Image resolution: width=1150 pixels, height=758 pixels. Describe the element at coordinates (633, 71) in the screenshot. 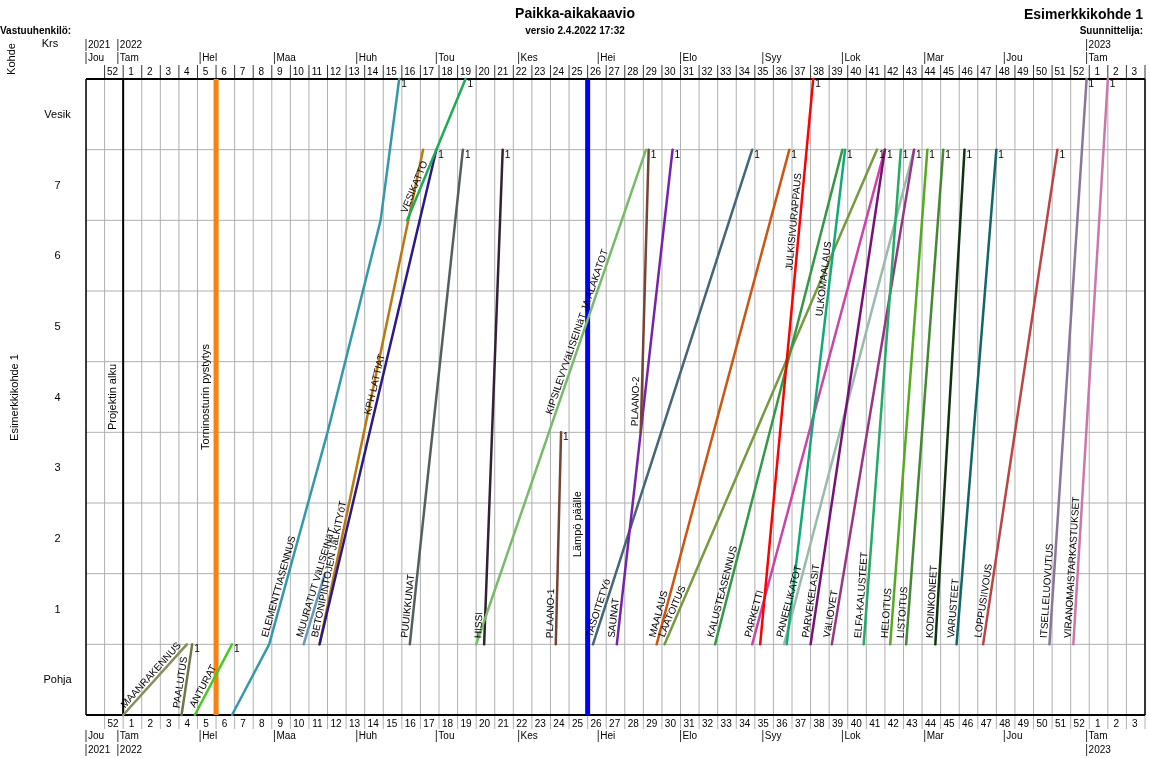

I see `x-tick-label: 28` at that location.